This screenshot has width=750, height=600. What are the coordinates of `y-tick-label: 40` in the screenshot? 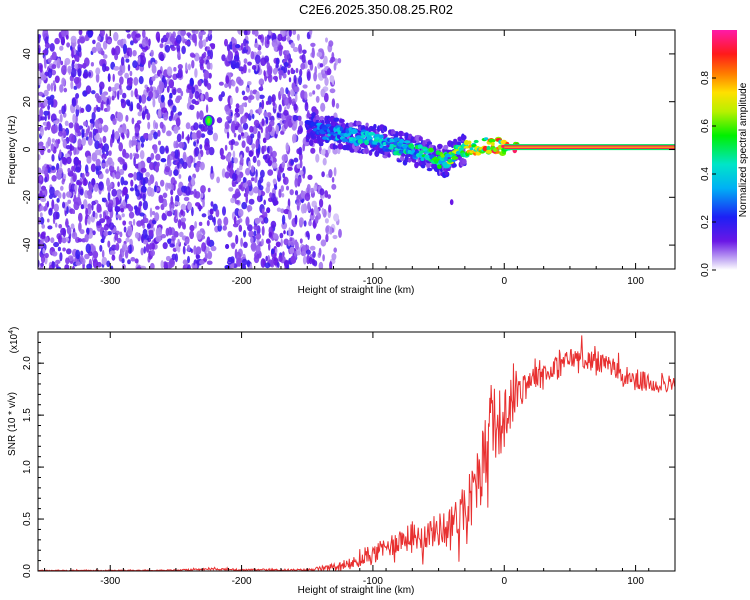 It's located at (27, 54).